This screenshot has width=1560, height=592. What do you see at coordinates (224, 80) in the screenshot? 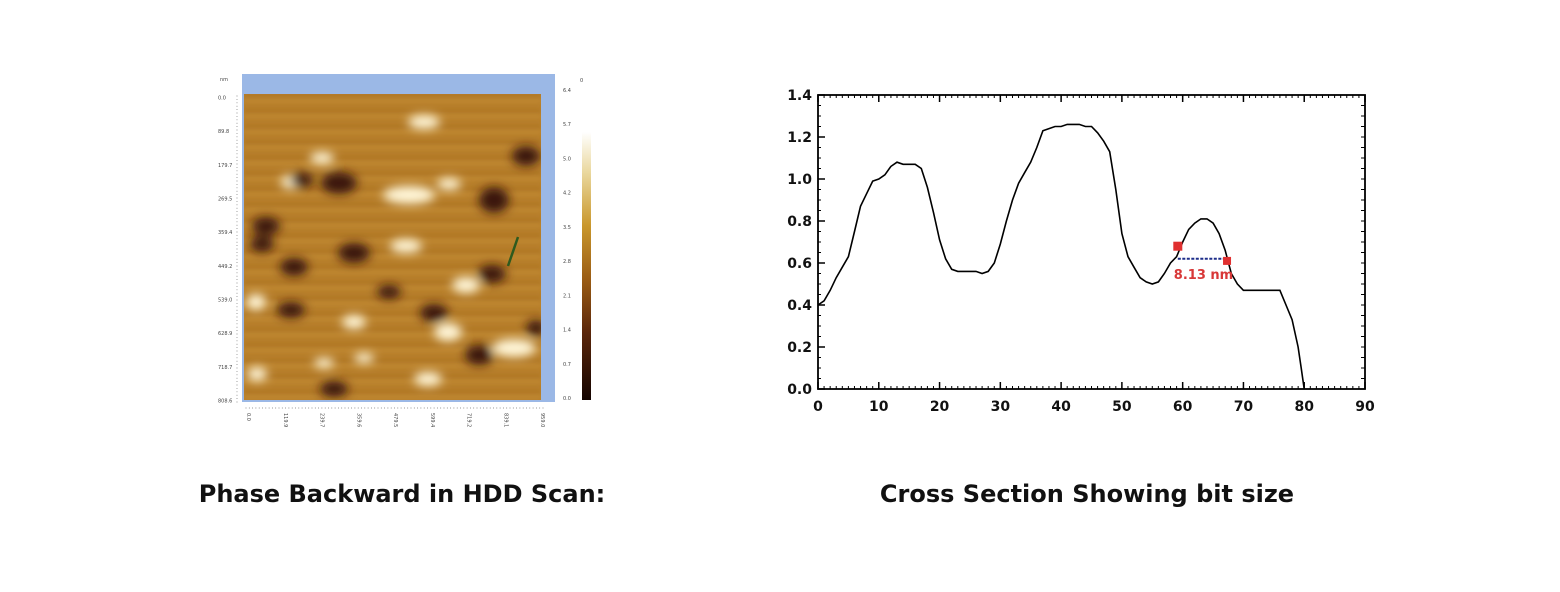
I see `afm-unit-label: nm` at bounding box center [224, 80].